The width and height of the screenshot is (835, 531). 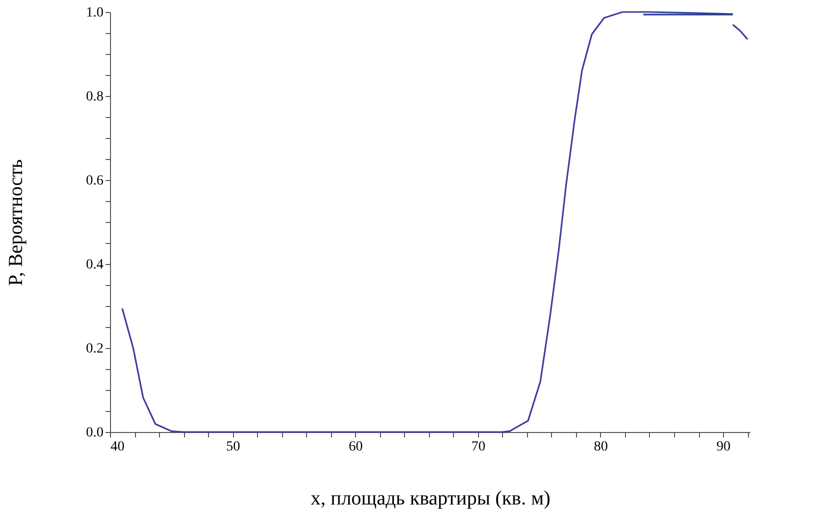 What do you see at coordinates (430, 499) in the screenshot?
I see `x-axis-title: x, площадь квартиры (кв. м)` at bounding box center [430, 499].